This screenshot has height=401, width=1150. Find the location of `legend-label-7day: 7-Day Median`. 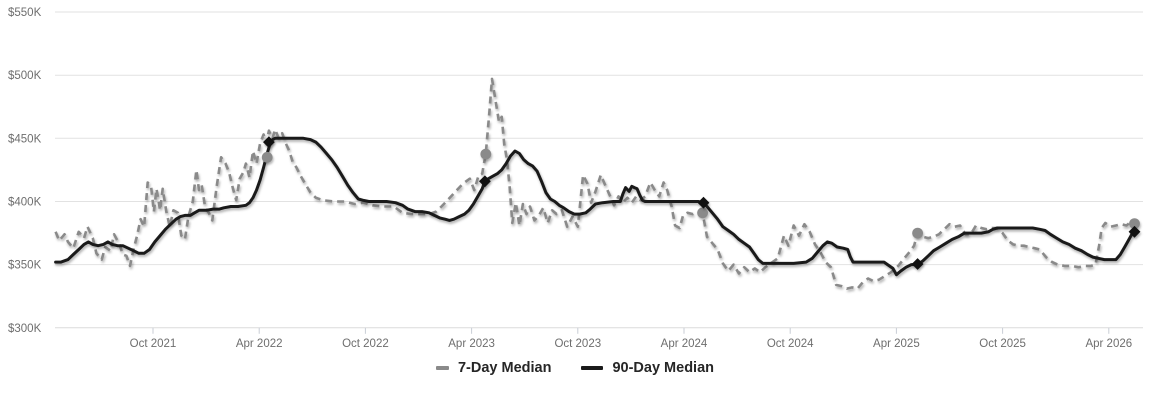

legend-label-7day: 7-Day Median is located at coordinates (504, 368).